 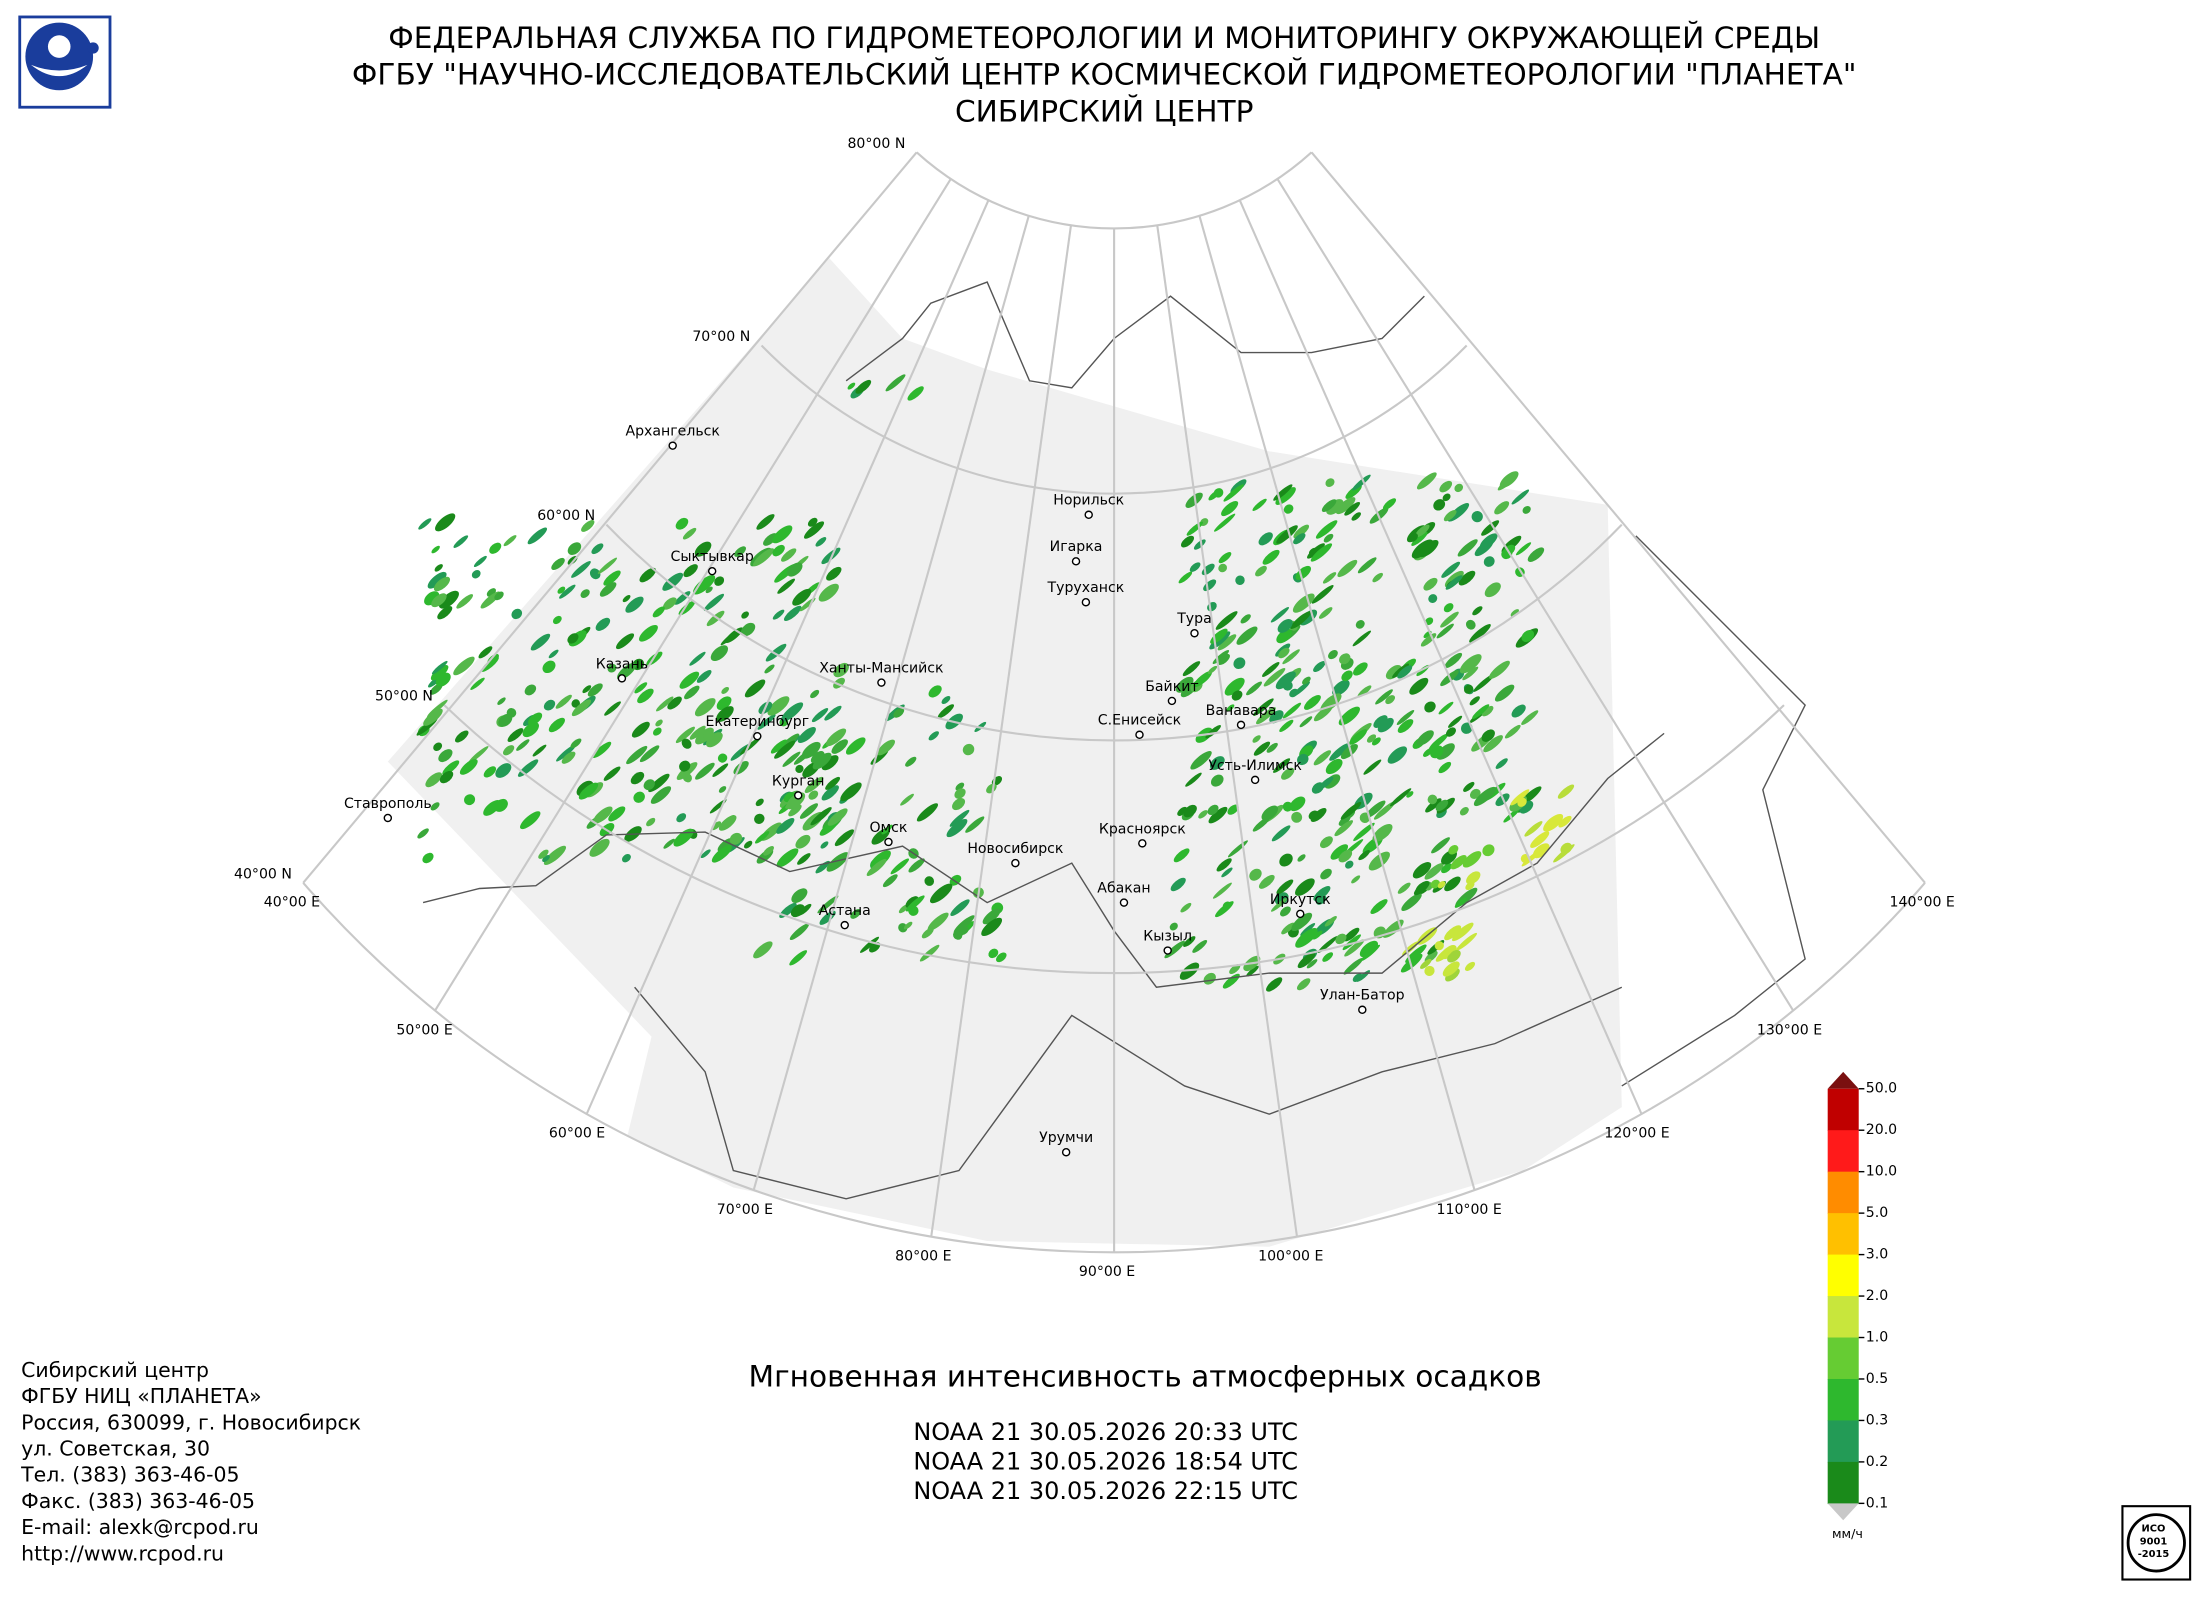 I want to click on colorbar-label: 5.0, so click(x=1877, y=1213).